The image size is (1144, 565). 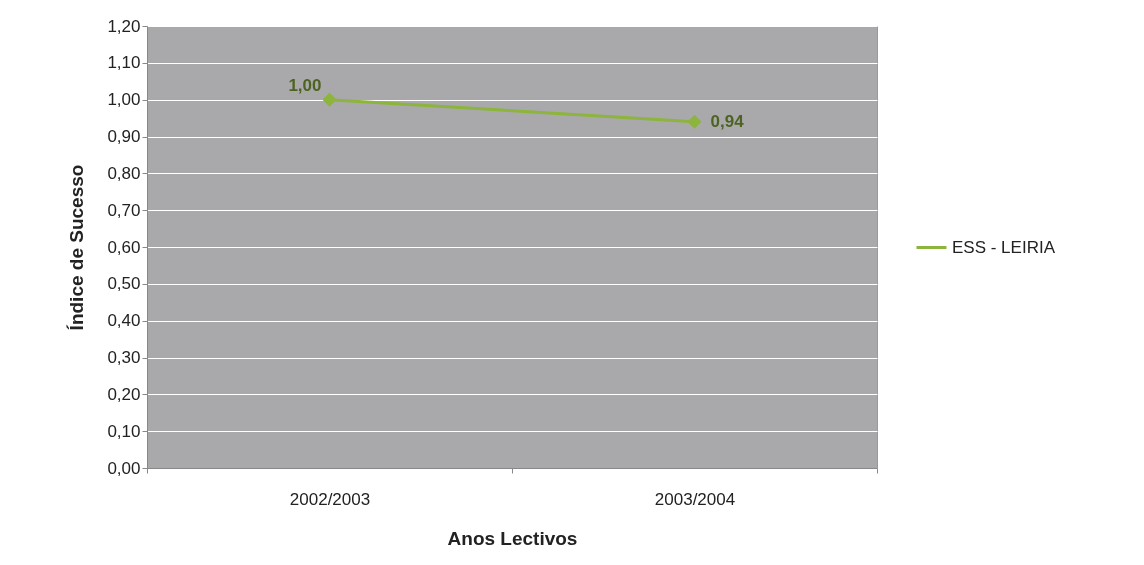 I want to click on y-tick-label: 0,70, so click(x=124, y=210).